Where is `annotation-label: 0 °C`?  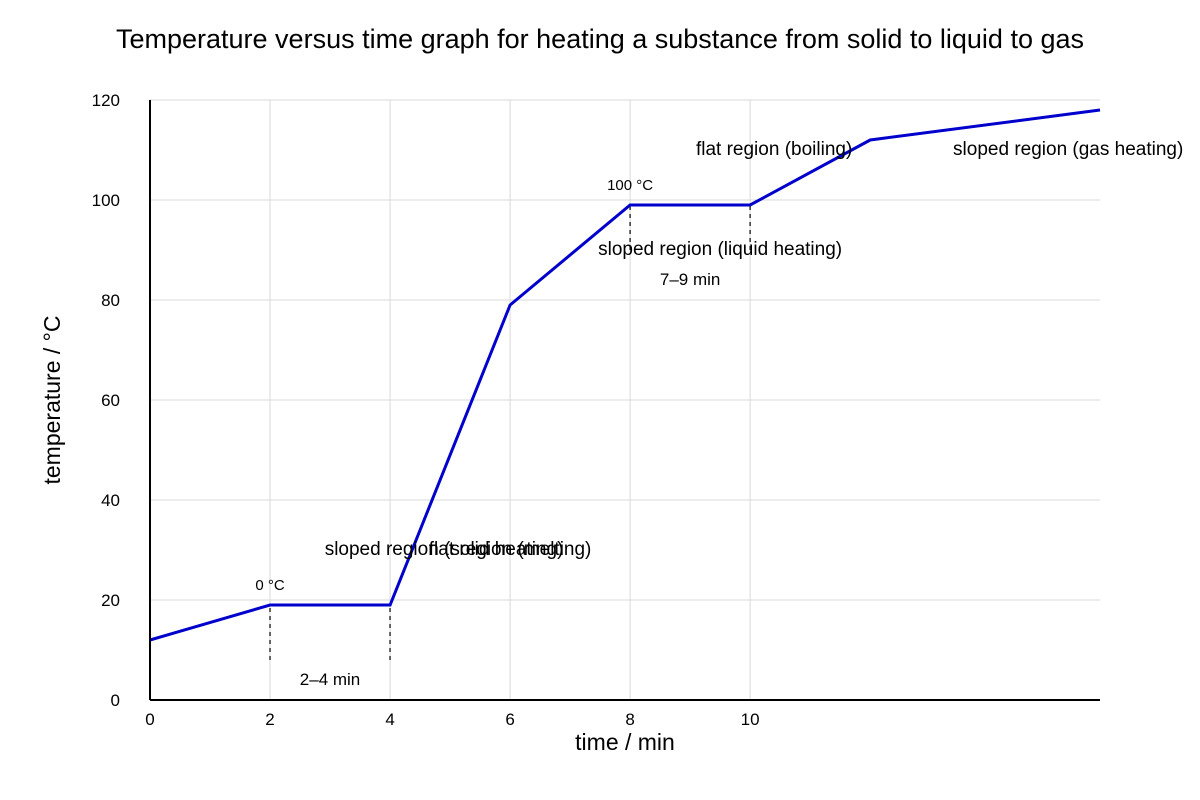
annotation-label: 0 °C is located at coordinates (270, 585).